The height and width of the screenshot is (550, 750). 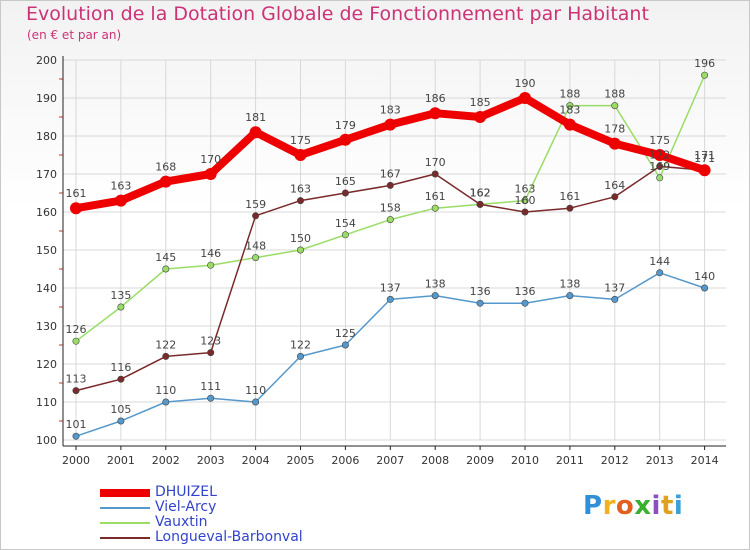 I want to click on data-label-dhuizel: 179, so click(x=345, y=125).